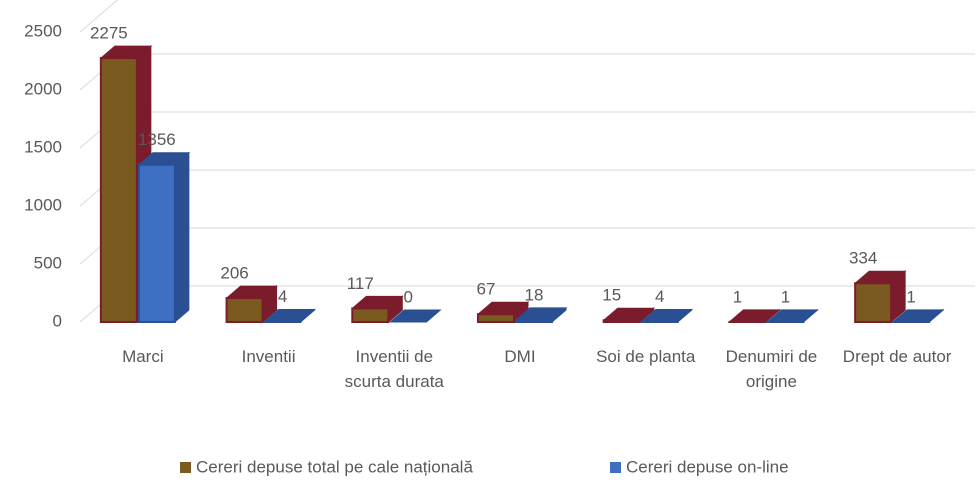 The width and height of the screenshot is (979, 483). I want to click on data-label: 206, so click(234, 273).